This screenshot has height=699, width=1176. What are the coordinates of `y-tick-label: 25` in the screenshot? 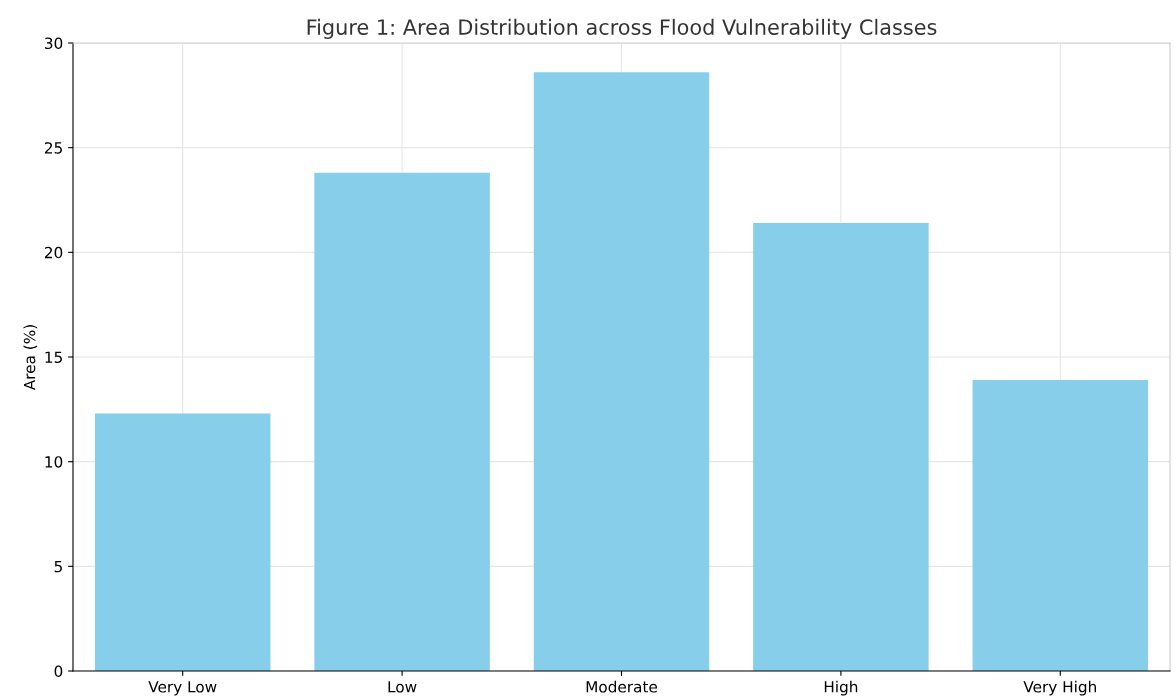 It's located at (53, 148).